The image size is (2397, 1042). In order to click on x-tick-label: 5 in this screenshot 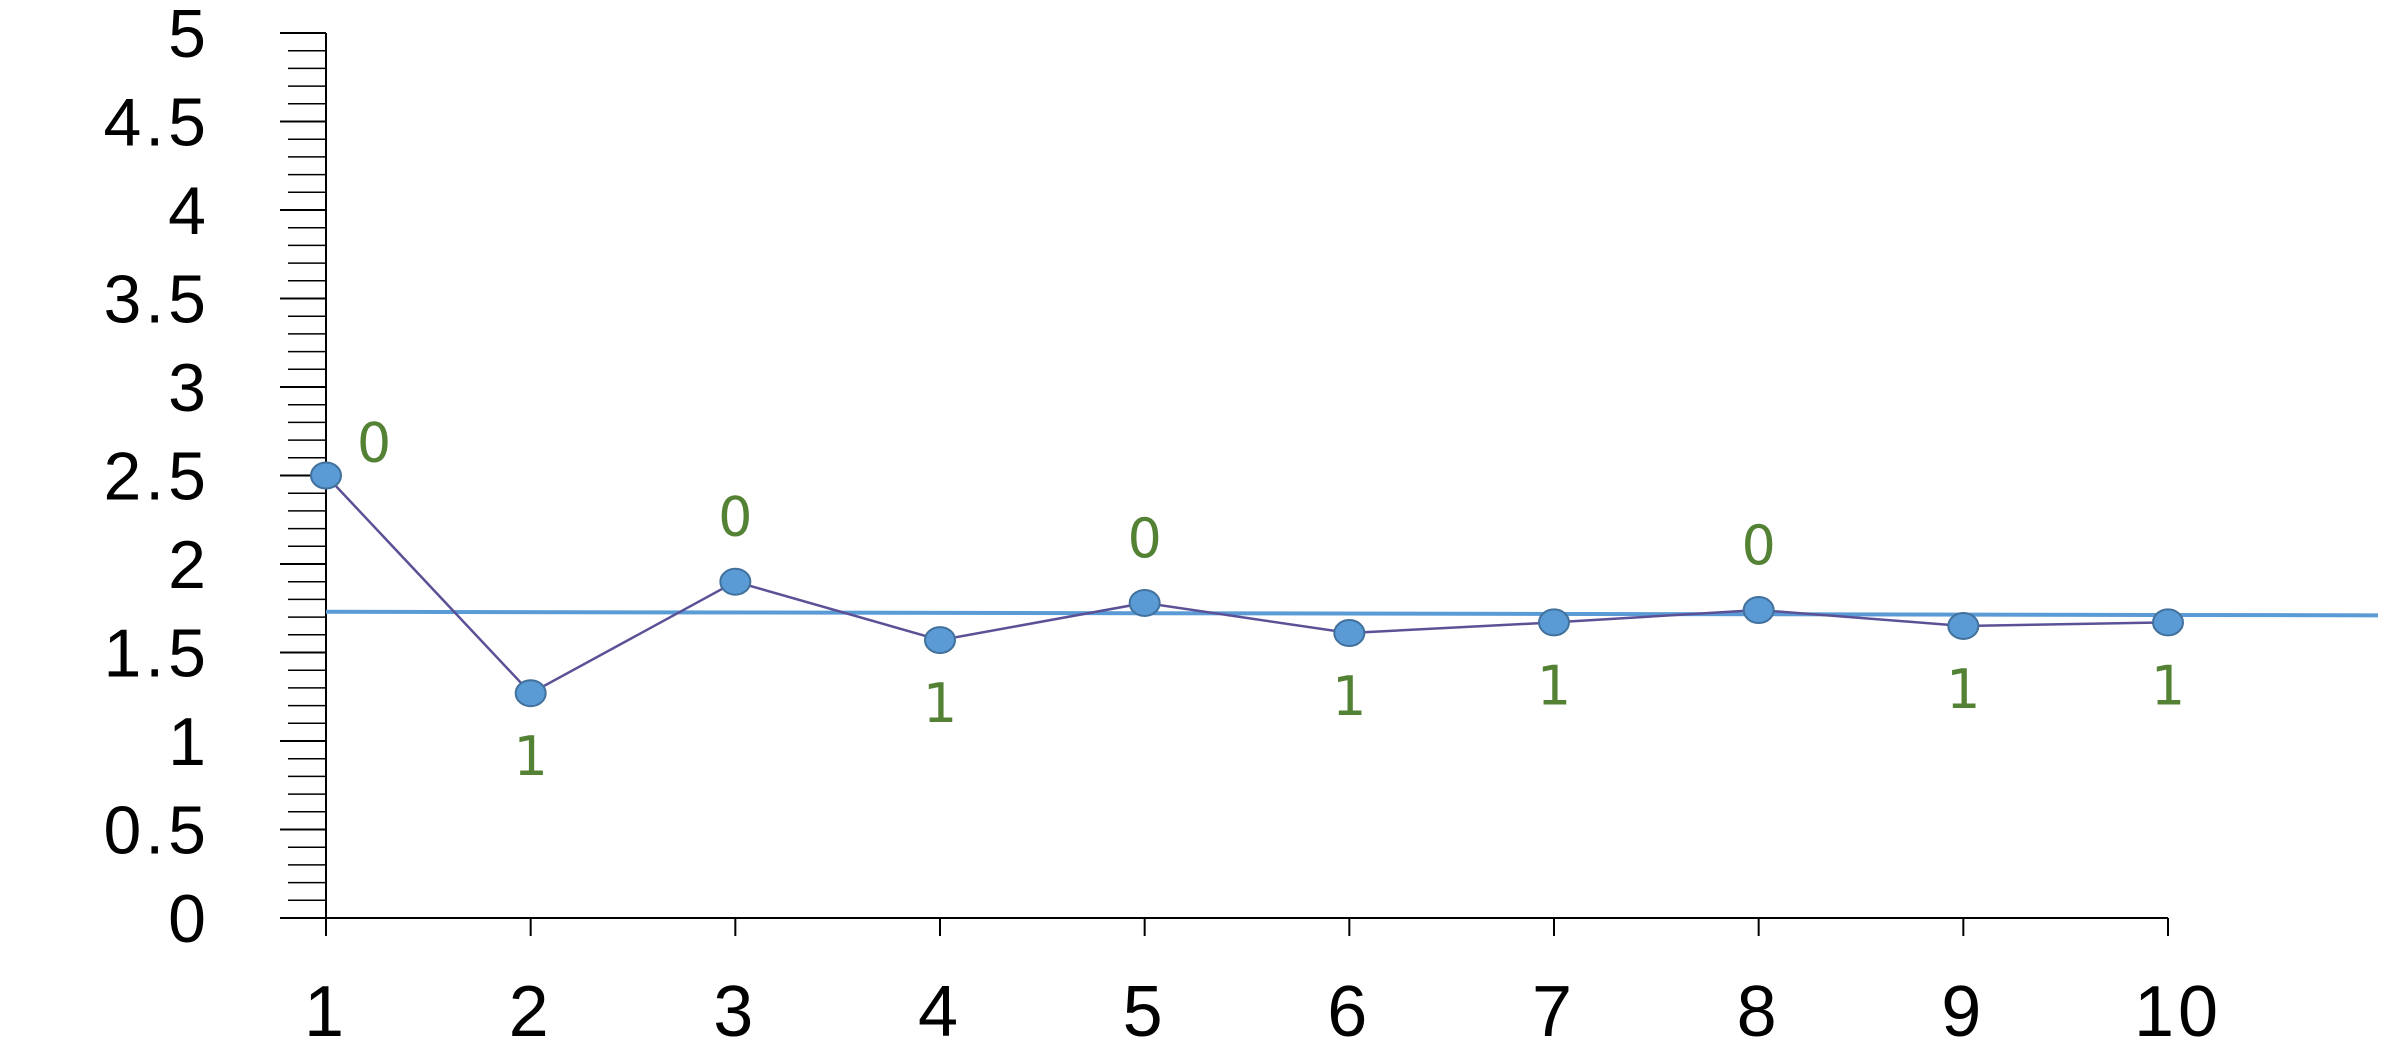, I will do `click(1145, 1007)`.